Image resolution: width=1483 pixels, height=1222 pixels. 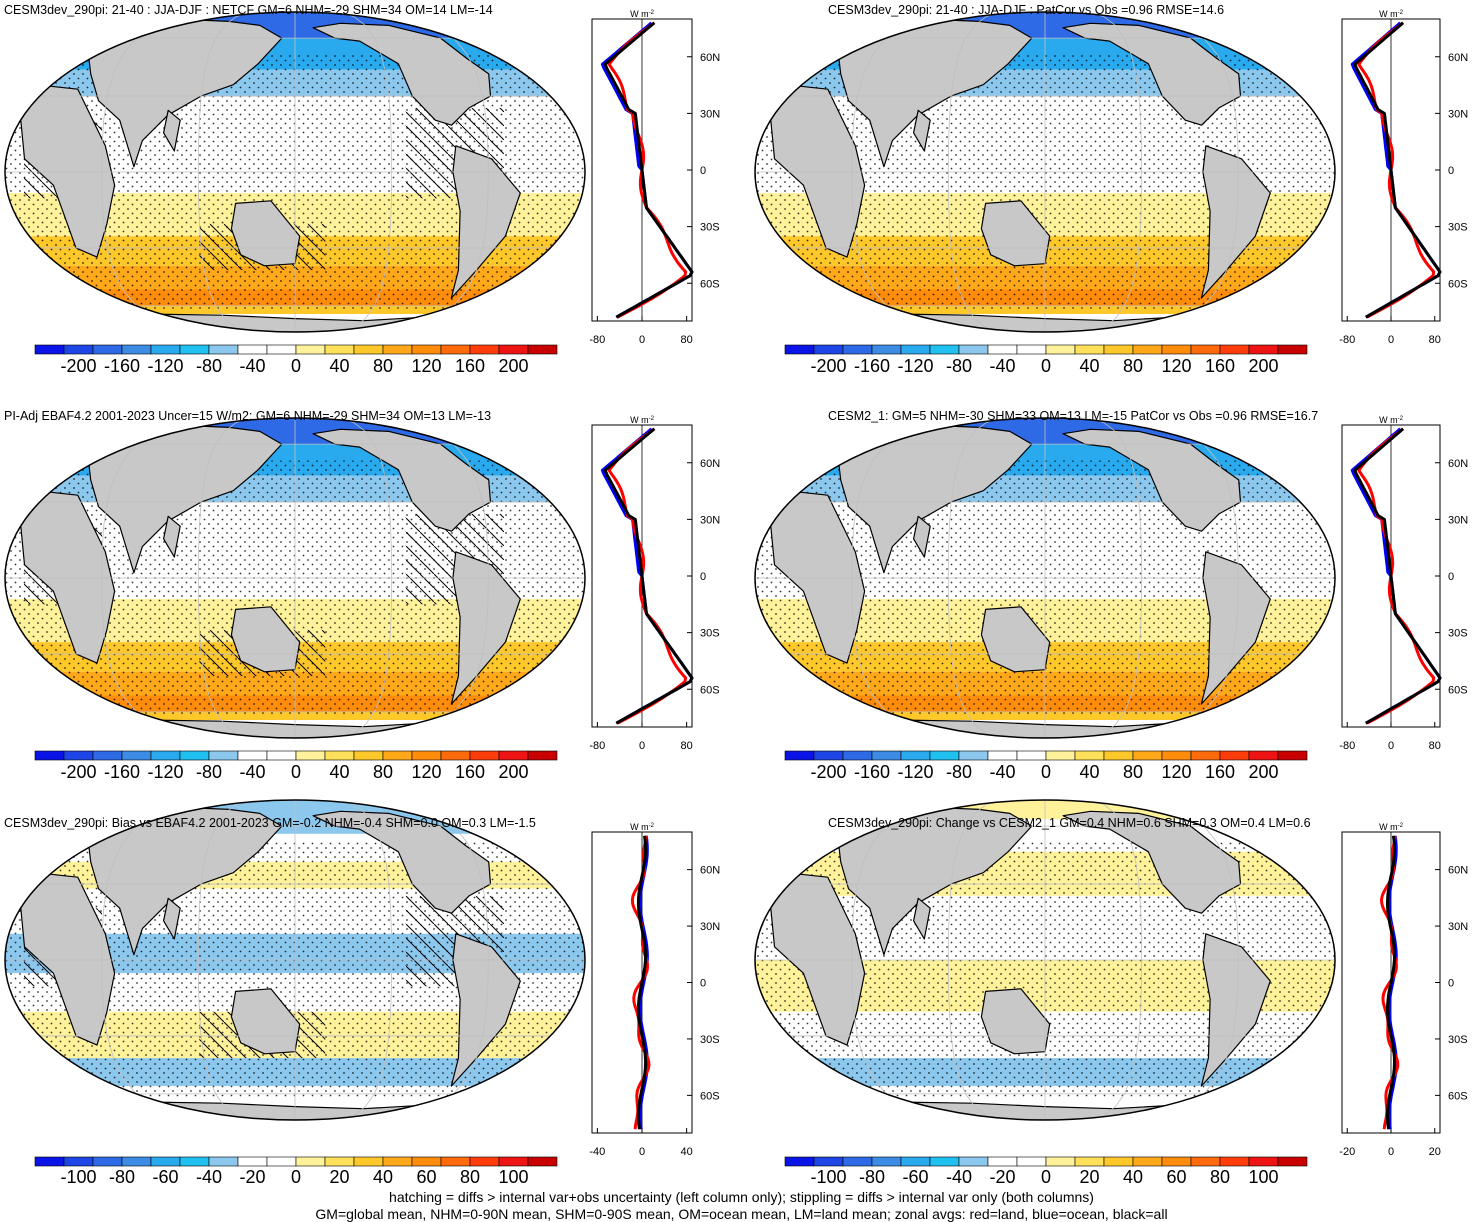 I want to click on colorbar-label: 100, so click(x=513, y=1177).